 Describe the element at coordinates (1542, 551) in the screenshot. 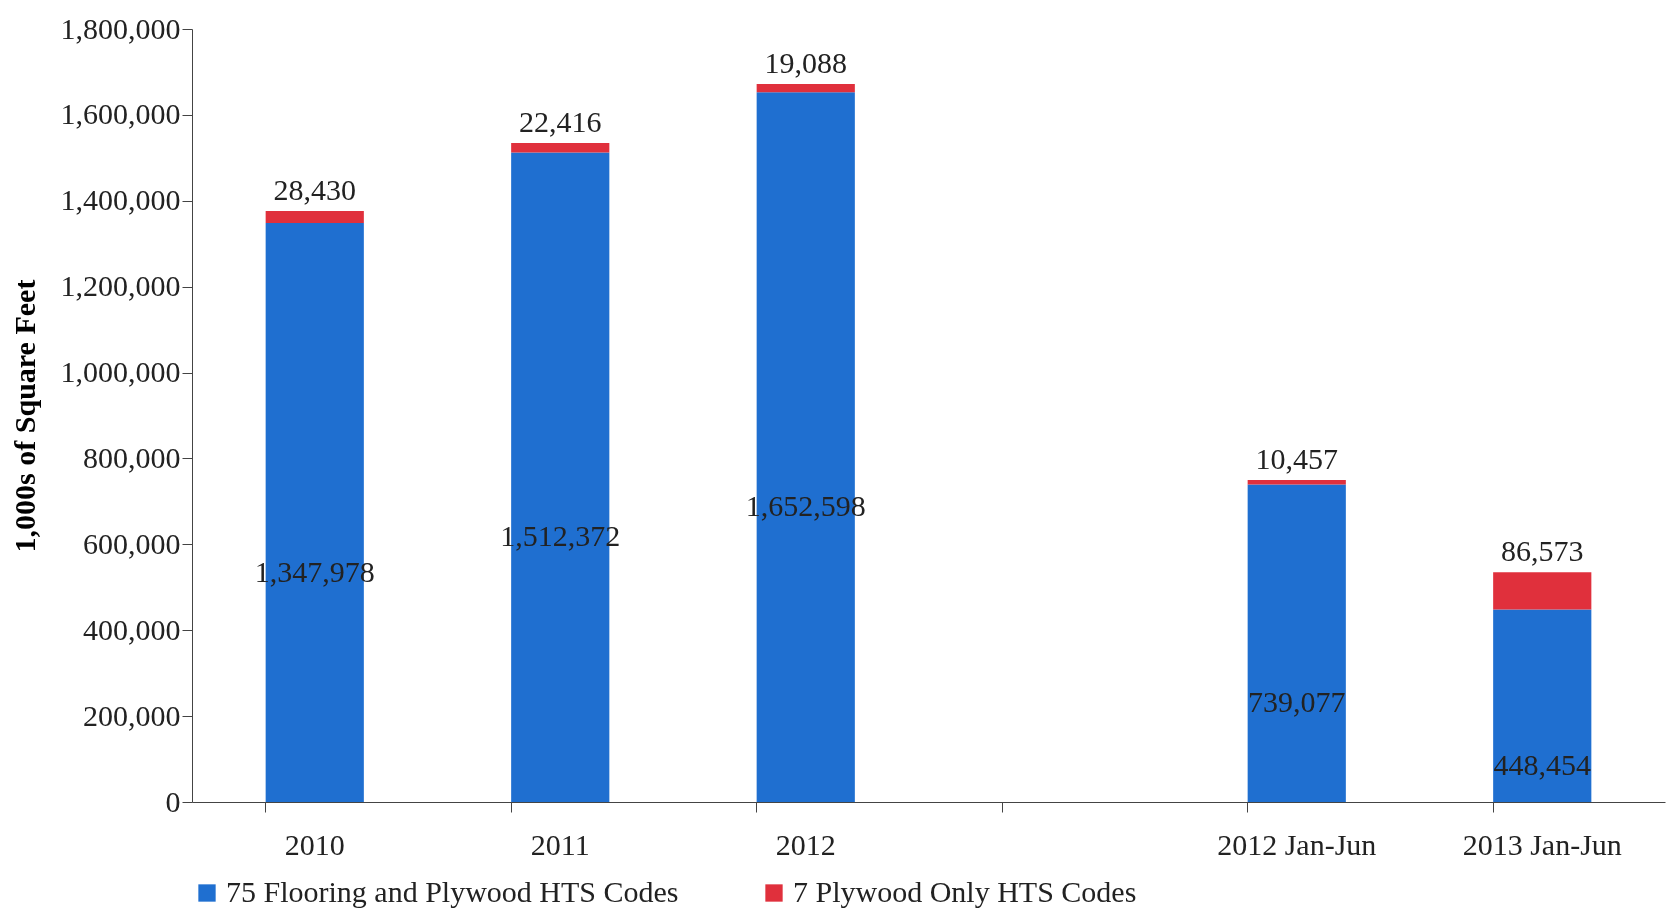

I see `data-label: 86,573` at that location.